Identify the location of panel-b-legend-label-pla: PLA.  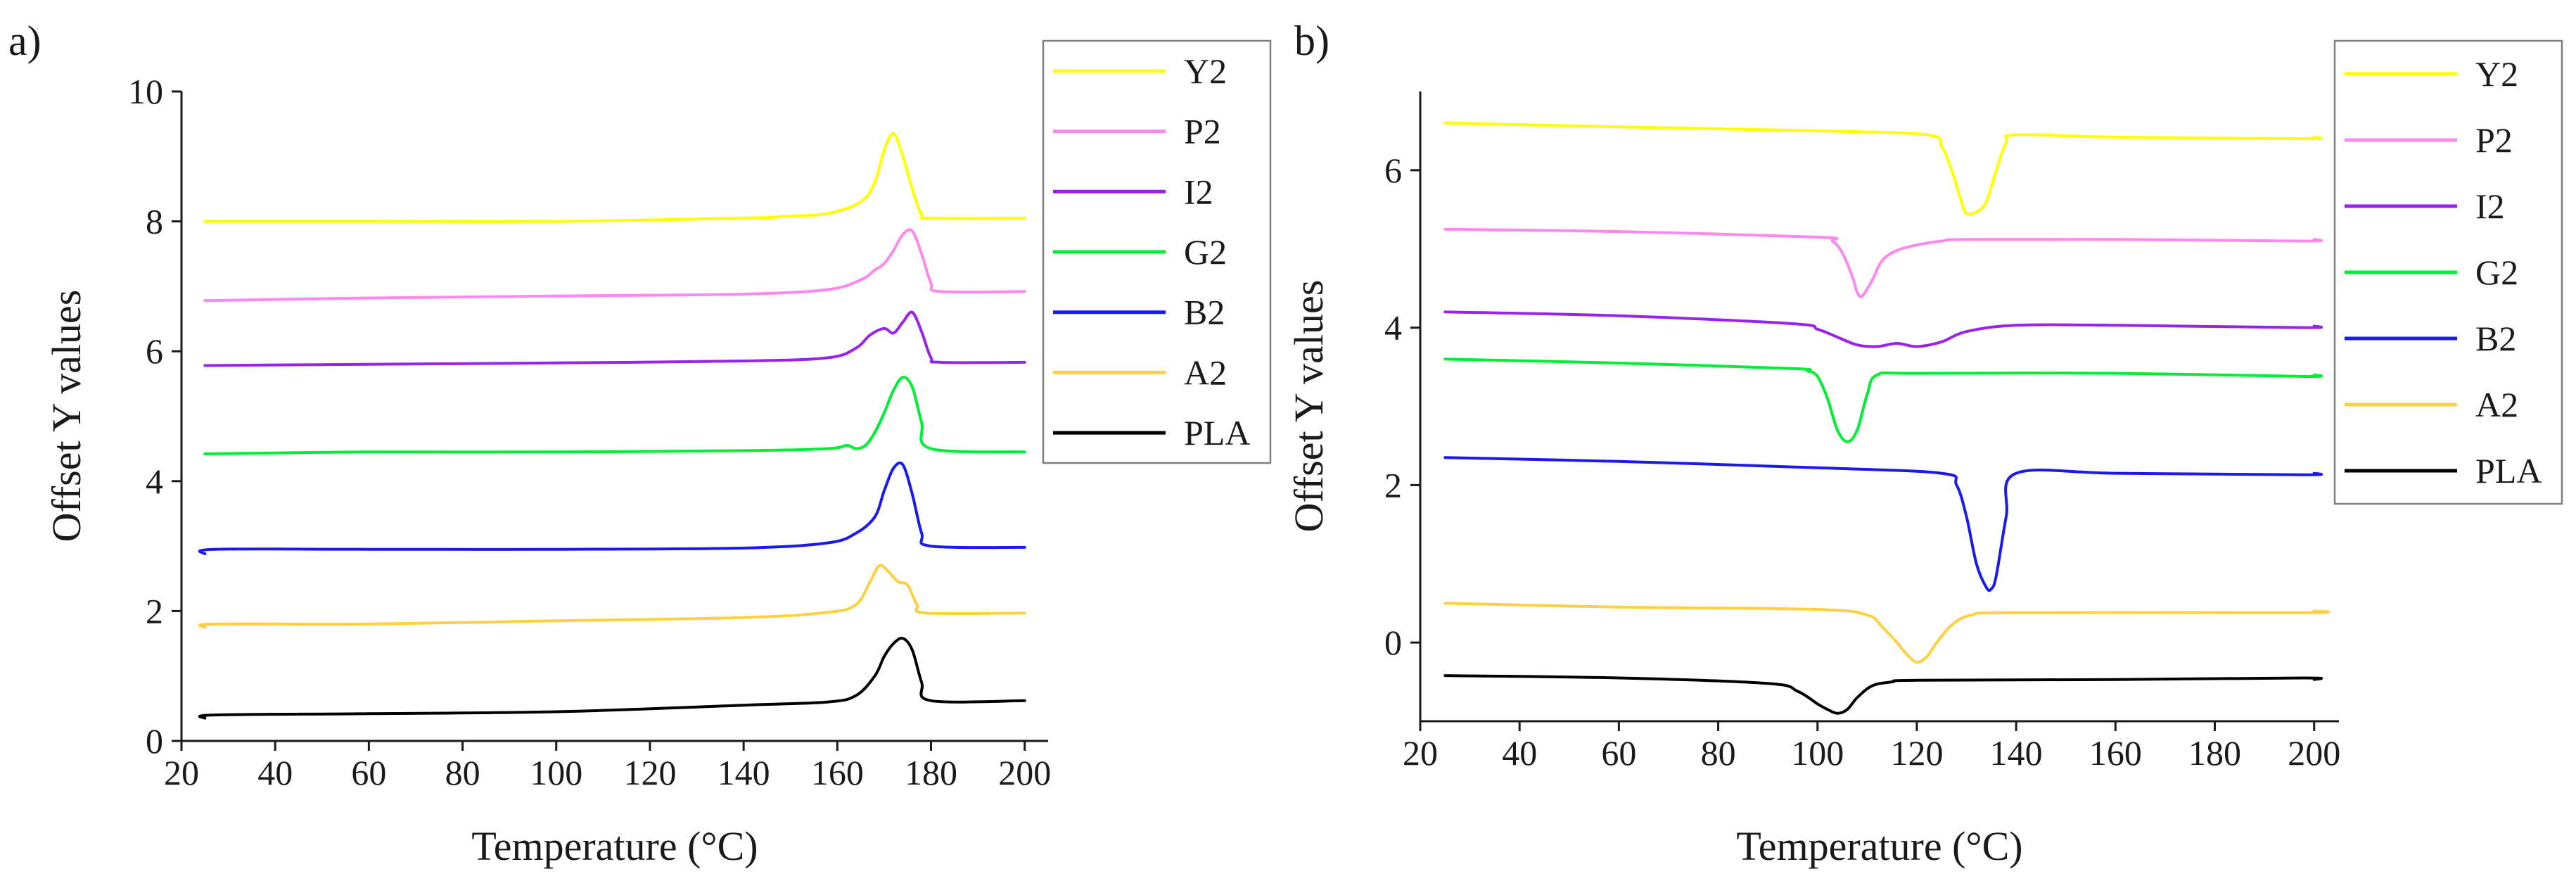
(2508, 470).